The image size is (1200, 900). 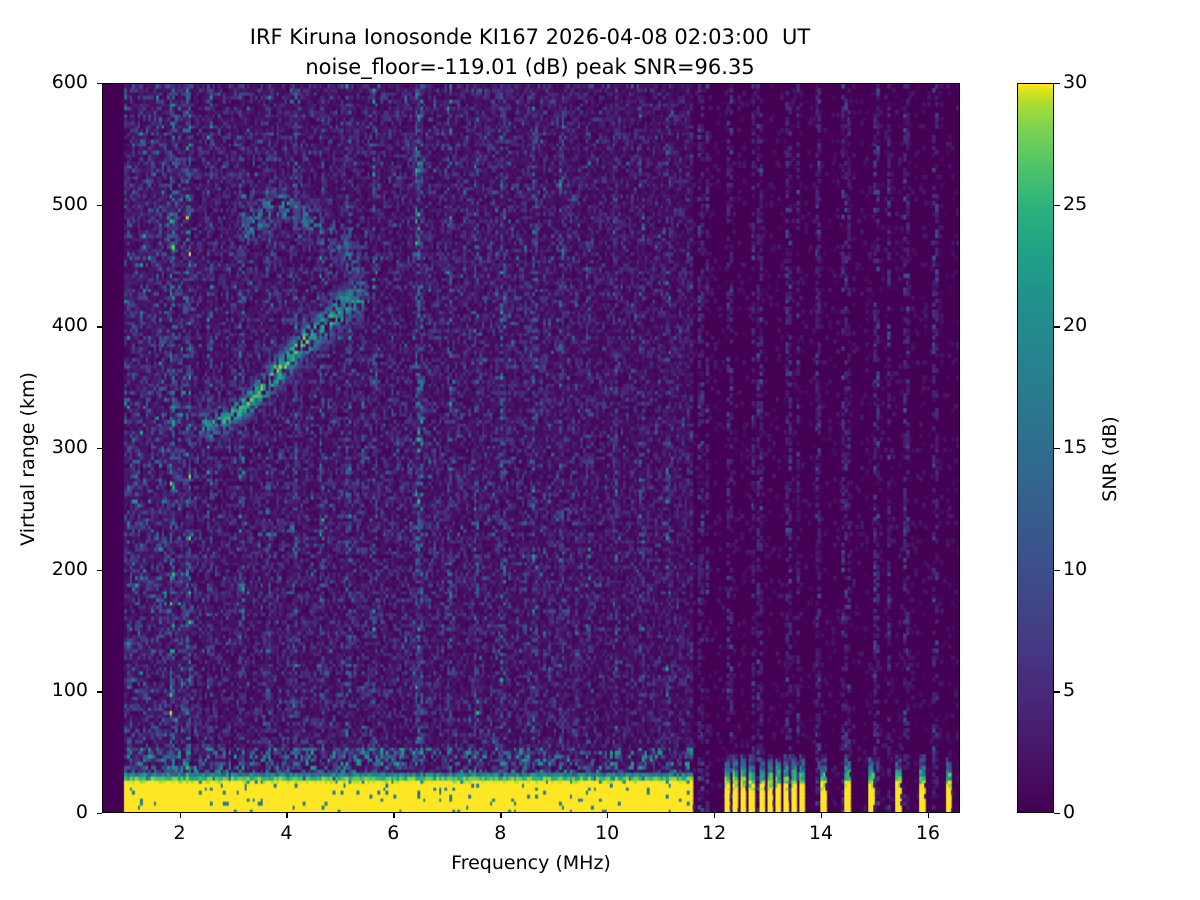 I want to click on y-axis-label: Virtual range (km), so click(x=28, y=459).